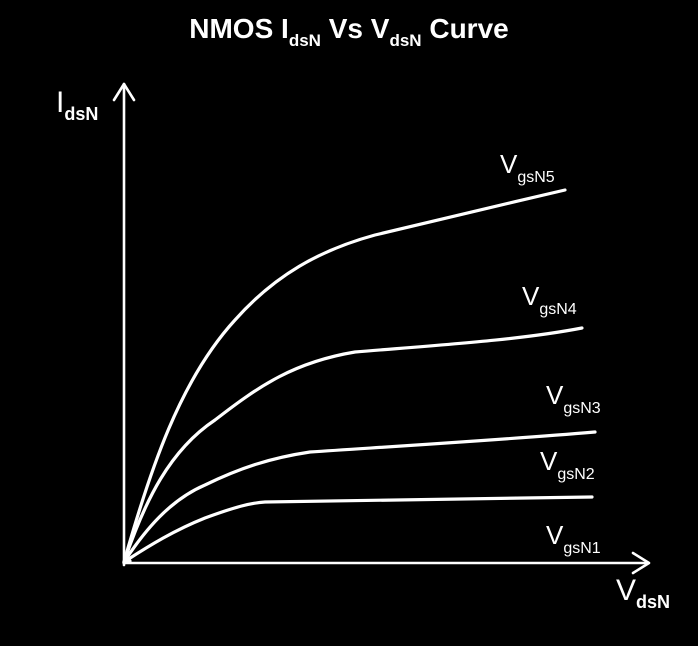 This screenshot has height=646, width=698. I want to click on curve-label-vgsn3: VgsN3, so click(573, 398).